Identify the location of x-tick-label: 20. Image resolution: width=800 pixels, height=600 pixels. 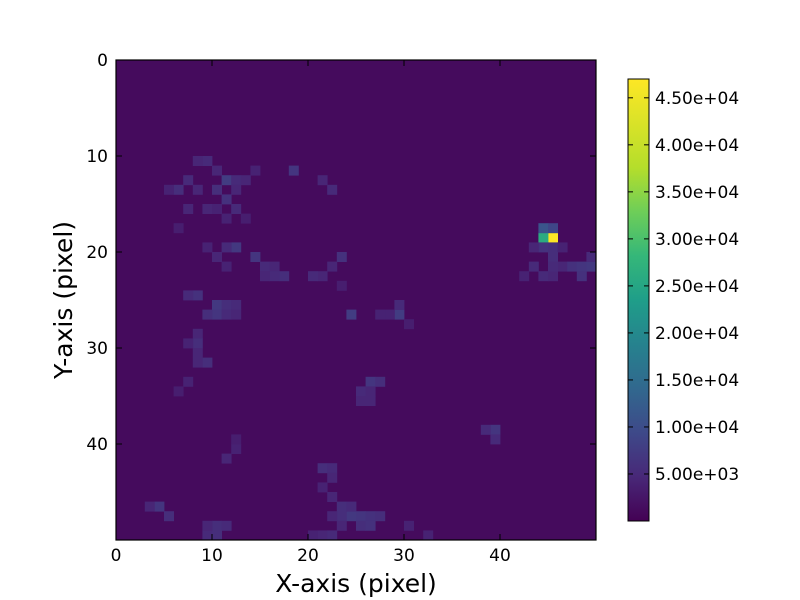
(308, 556).